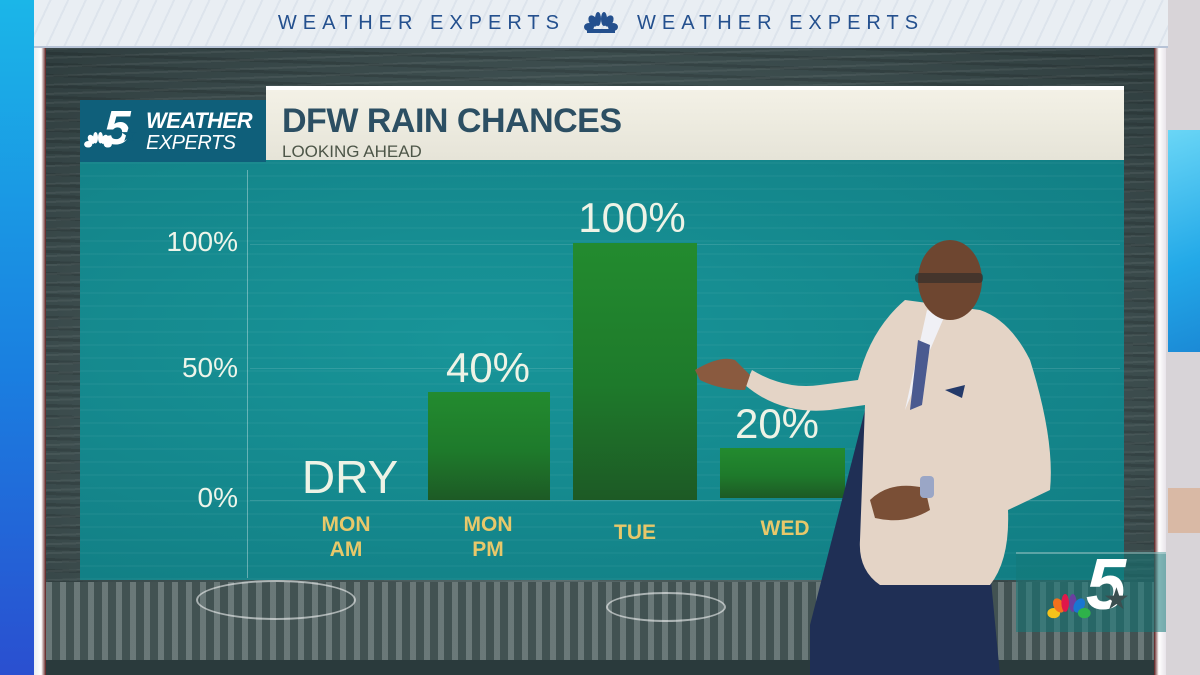 Image resolution: width=1200 pixels, height=675 pixels. Describe the element at coordinates (209, 367) in the screenshot. I see `y-tick-50: 50%` at that location.